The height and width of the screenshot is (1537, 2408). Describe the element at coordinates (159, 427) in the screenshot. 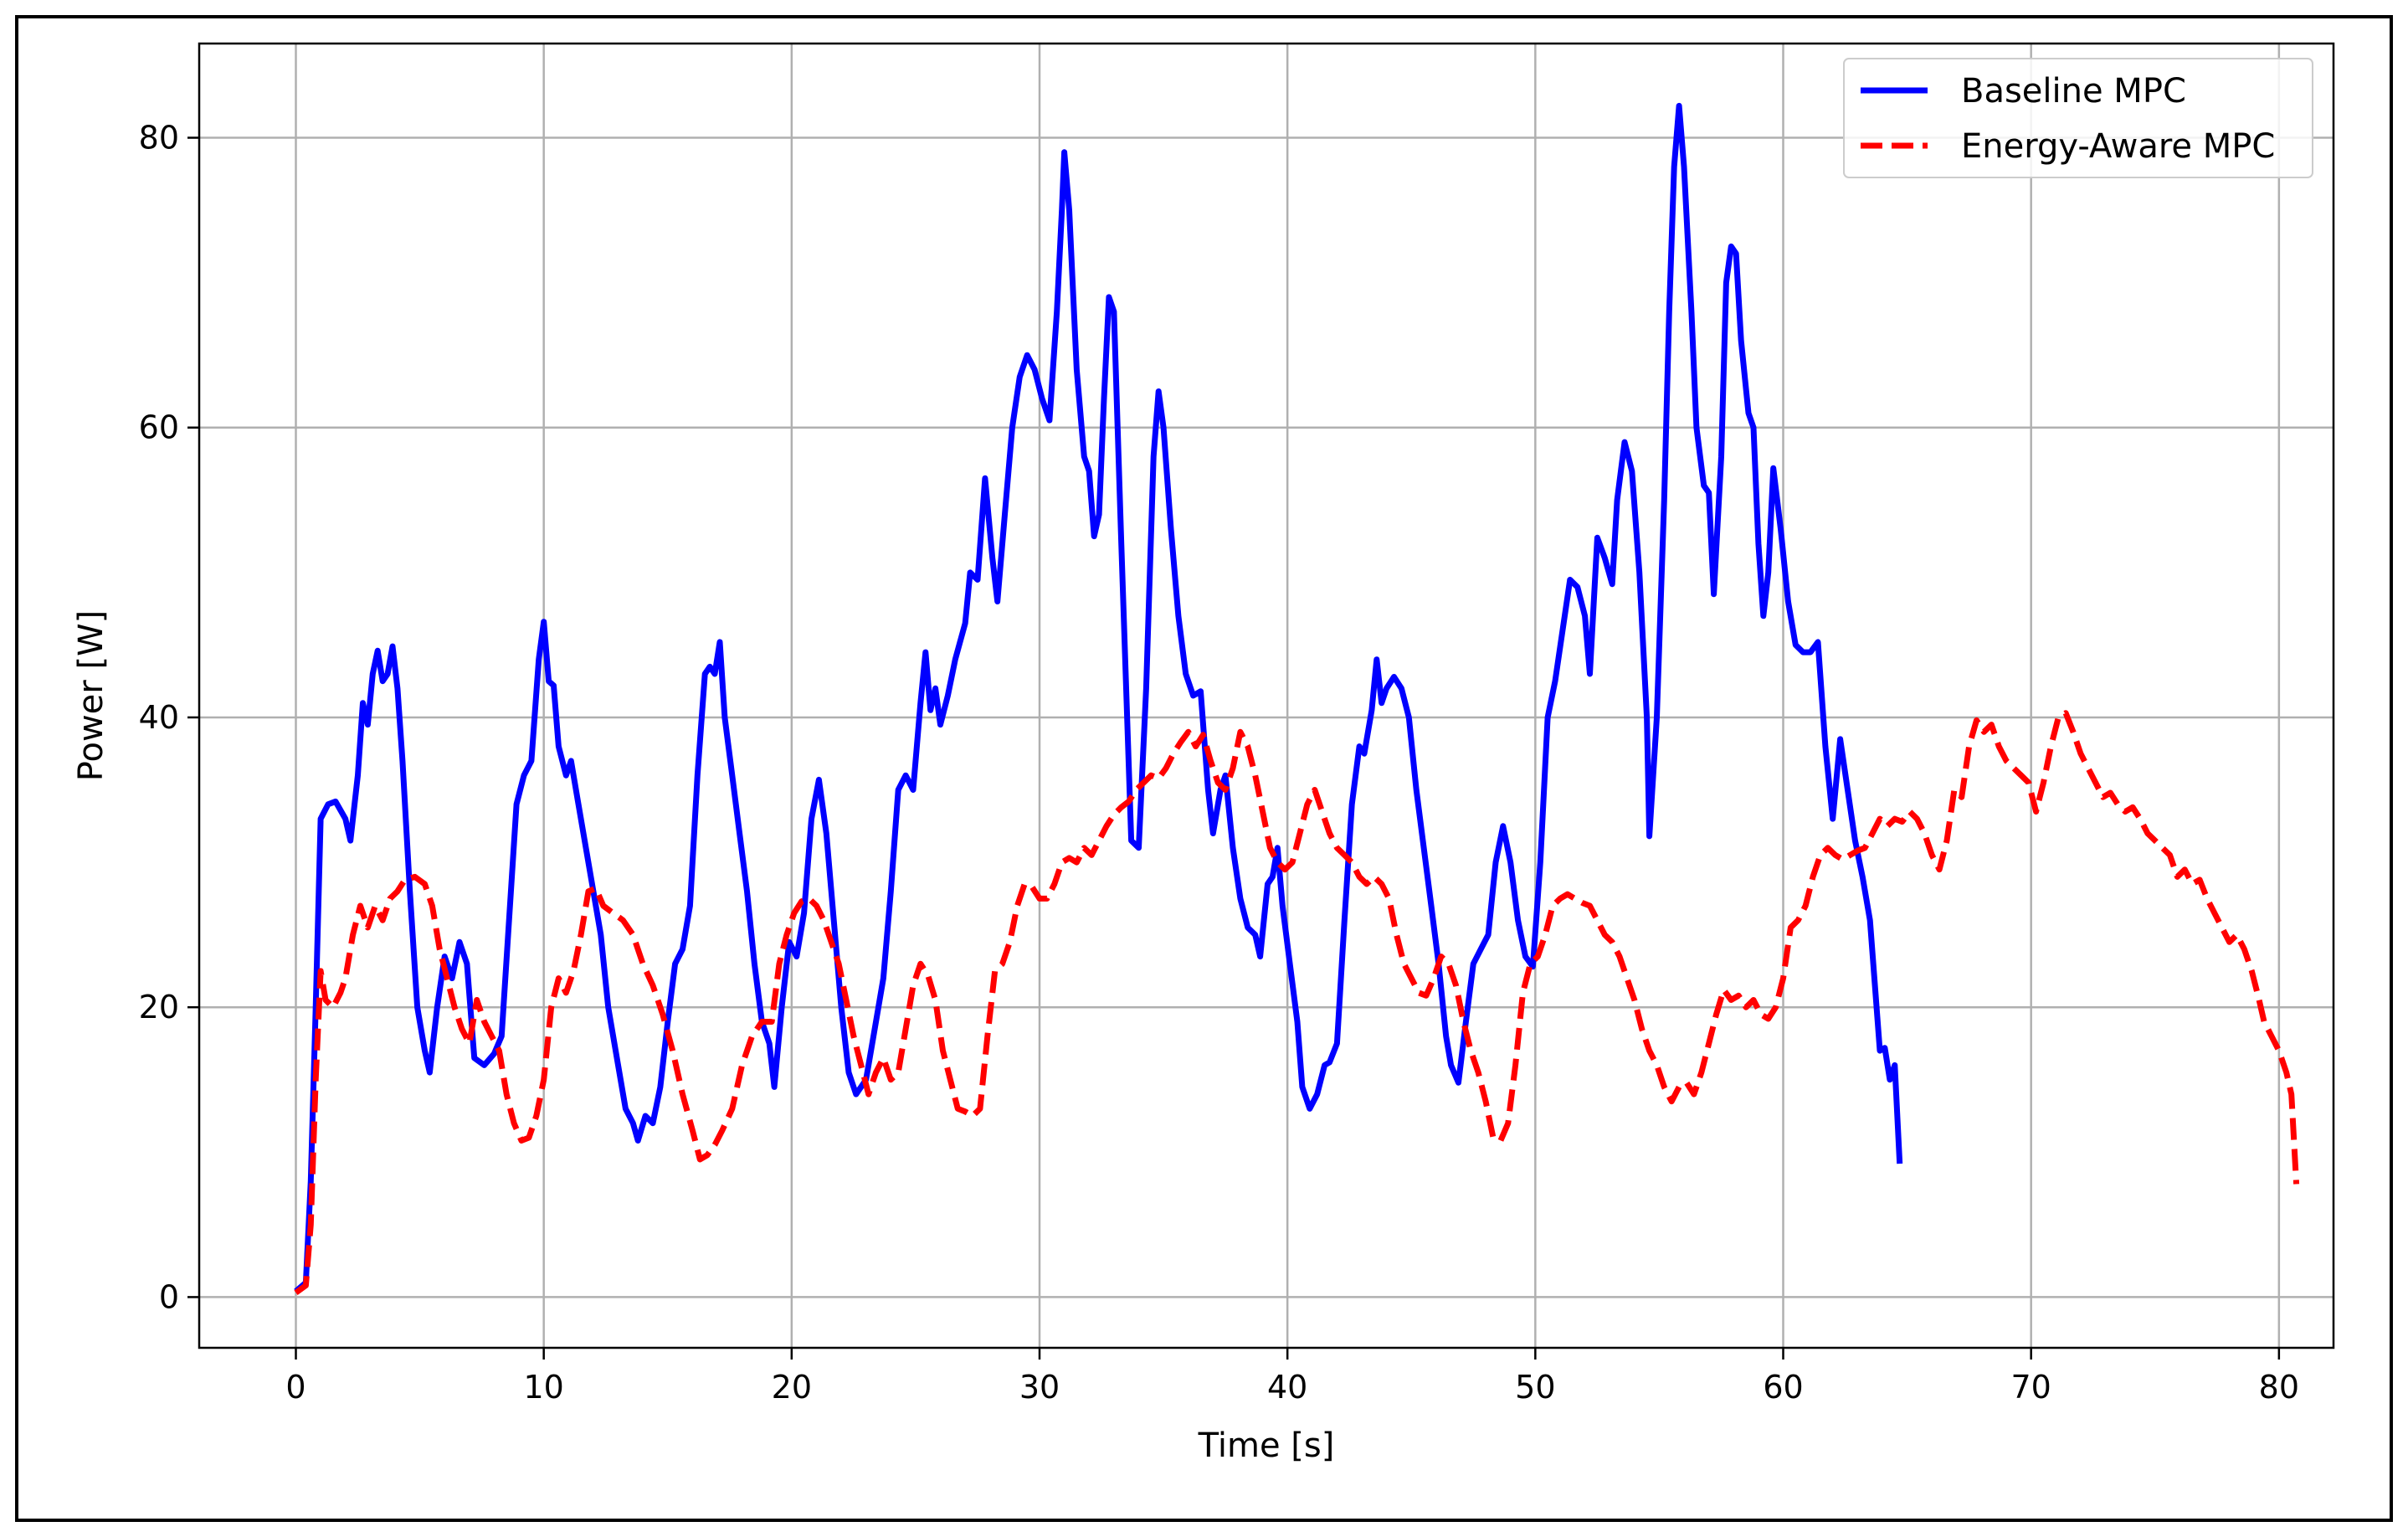

I see `y-tick-label-60: 60` at that location.